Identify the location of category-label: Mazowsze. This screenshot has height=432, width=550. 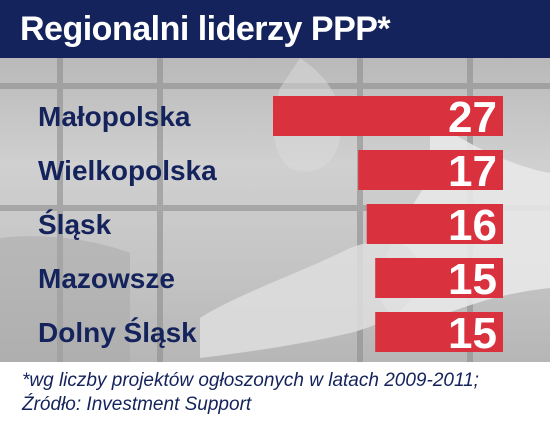
(106, 278).